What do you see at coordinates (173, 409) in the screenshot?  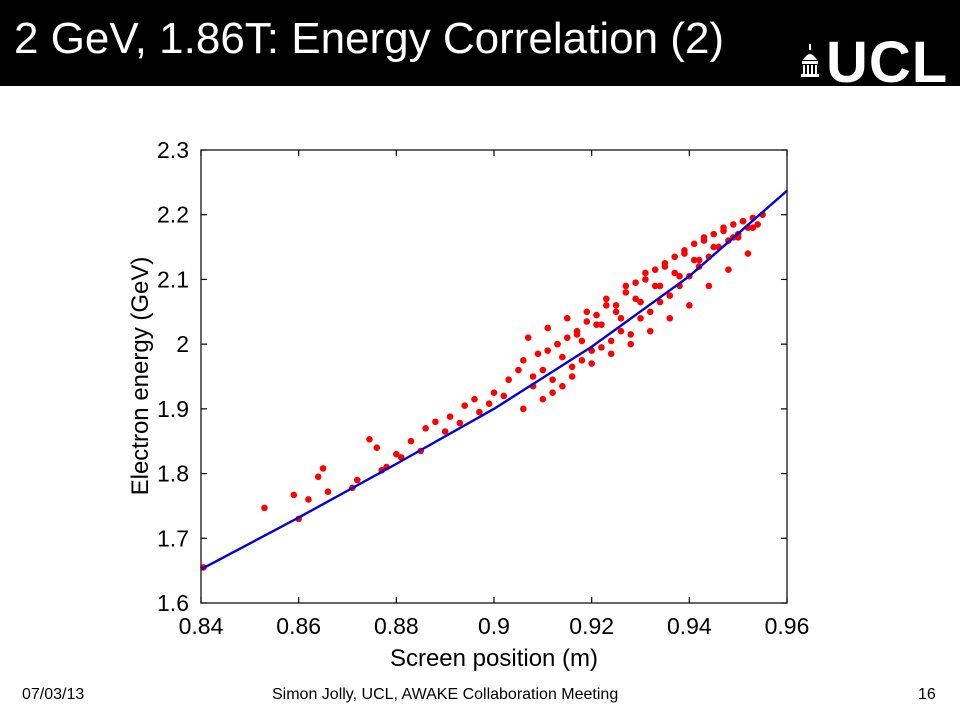 I see `y-tick-label: 1.9` at bounding box center [173, 409].